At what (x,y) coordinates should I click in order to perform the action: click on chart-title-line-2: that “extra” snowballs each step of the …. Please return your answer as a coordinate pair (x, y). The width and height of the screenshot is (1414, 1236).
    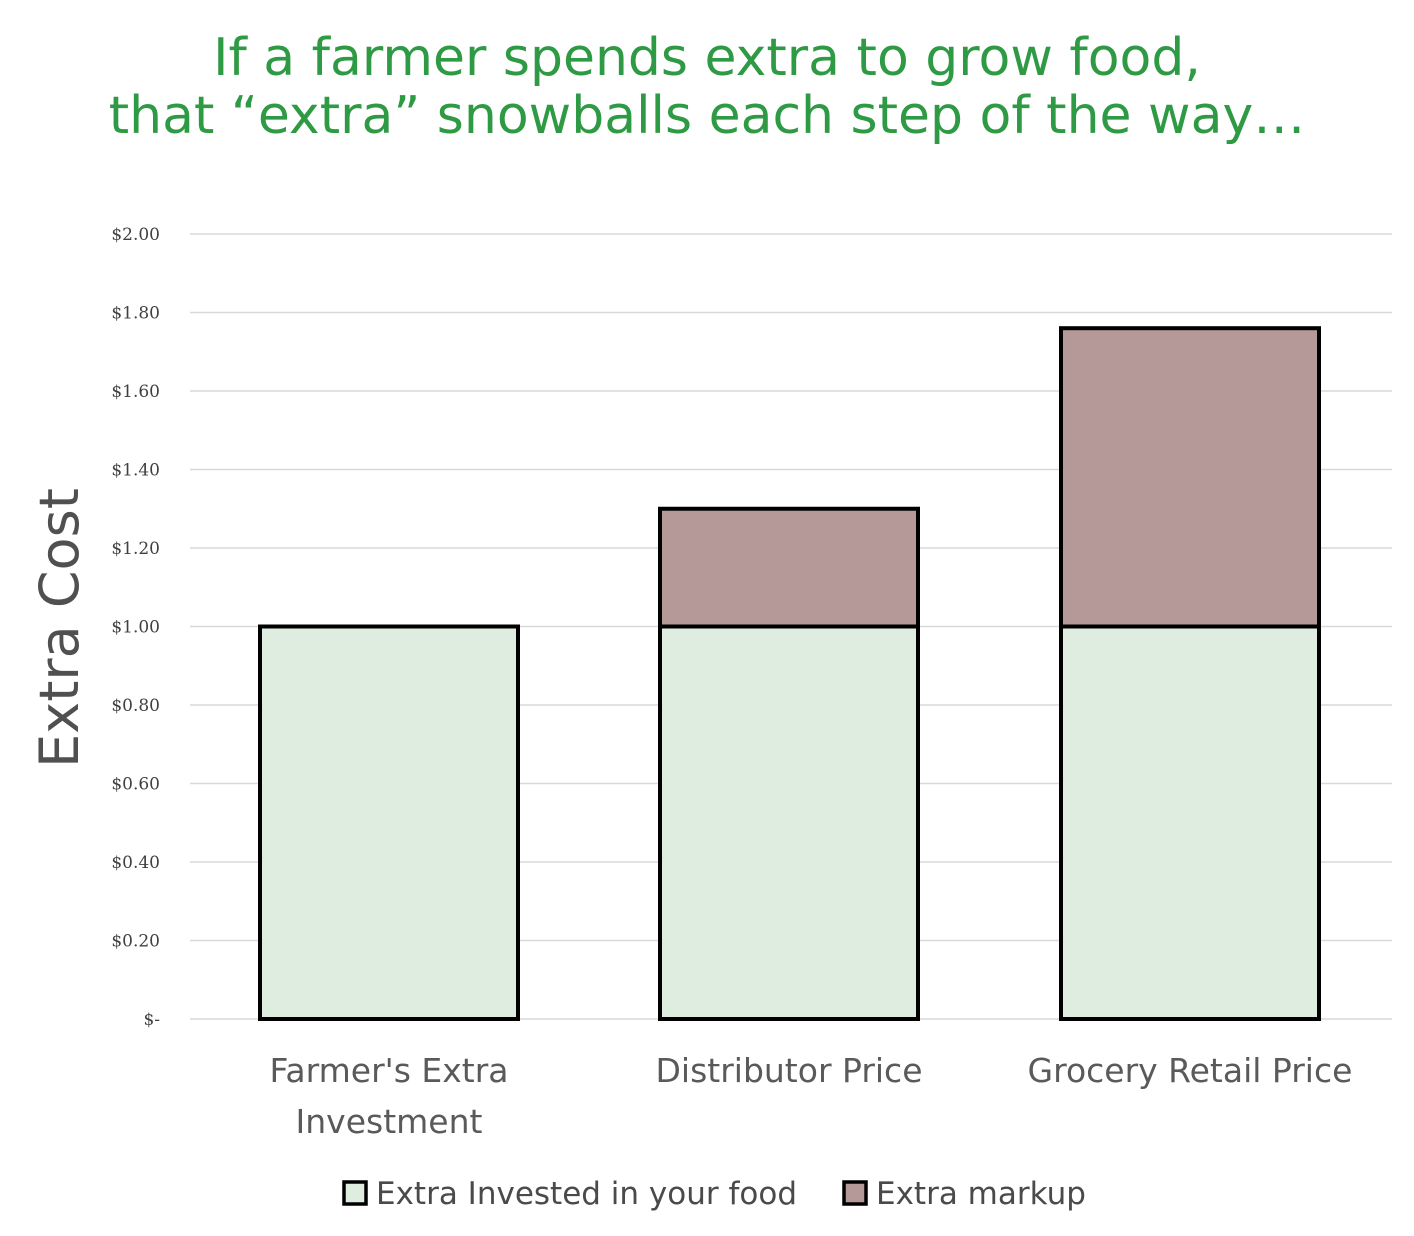
    Looking at the image, I should click on (707, 116).